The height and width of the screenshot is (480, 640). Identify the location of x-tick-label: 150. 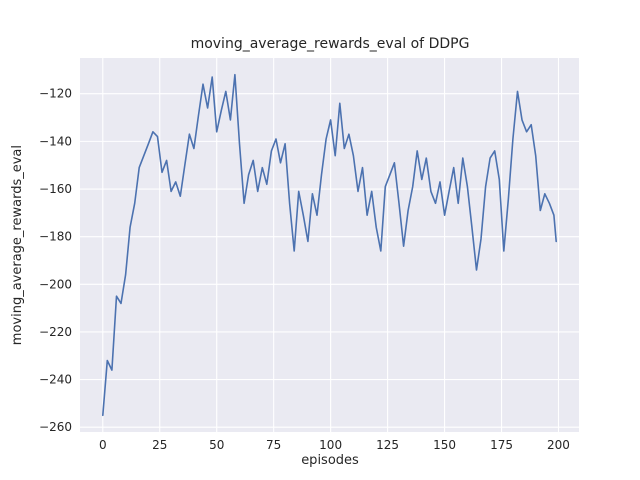
(444, 445).